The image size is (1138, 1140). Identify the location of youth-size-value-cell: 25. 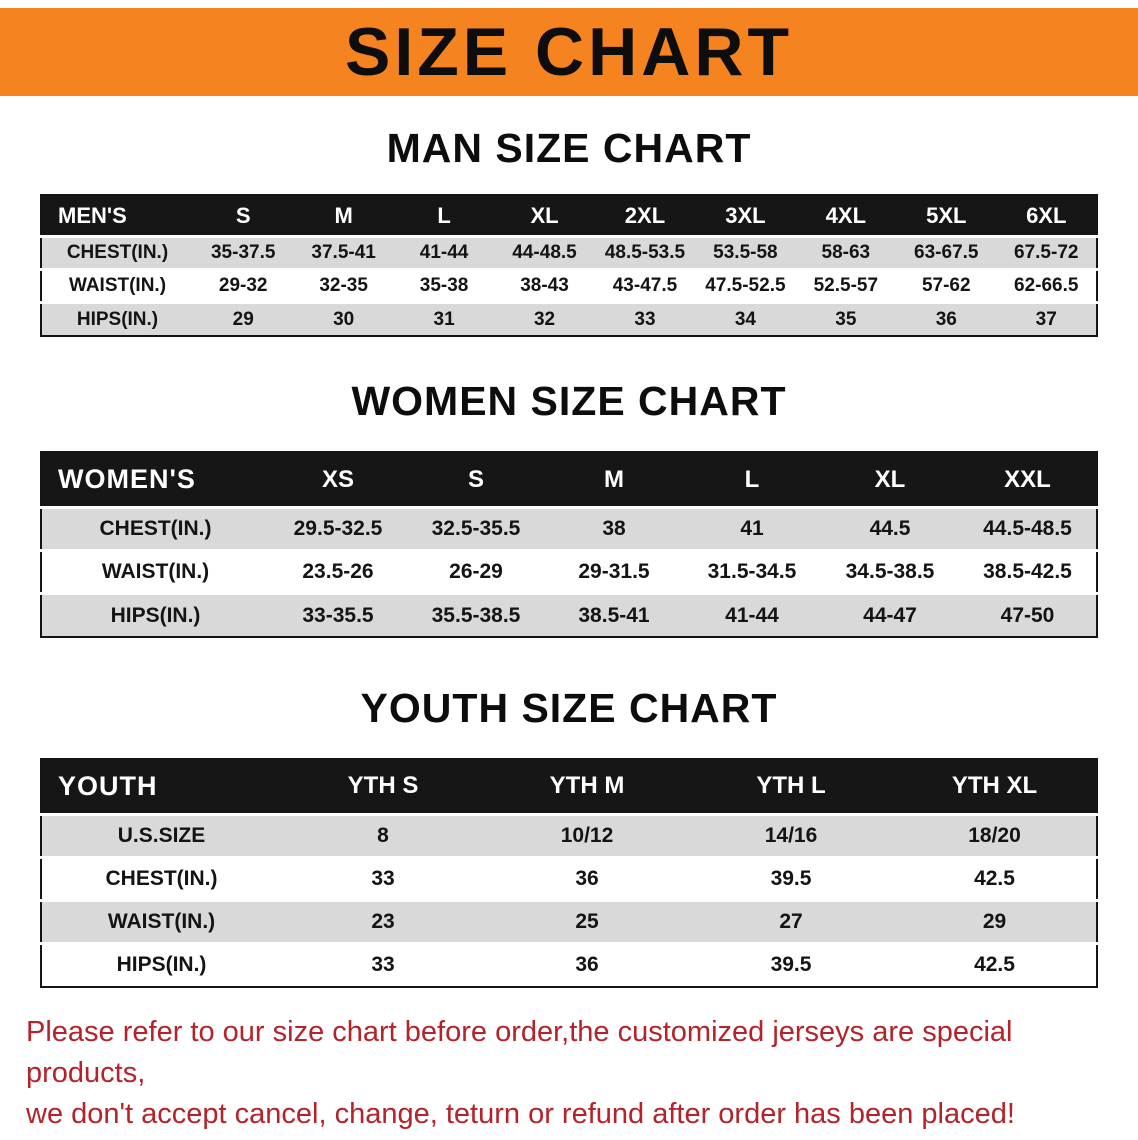
(587, 921).